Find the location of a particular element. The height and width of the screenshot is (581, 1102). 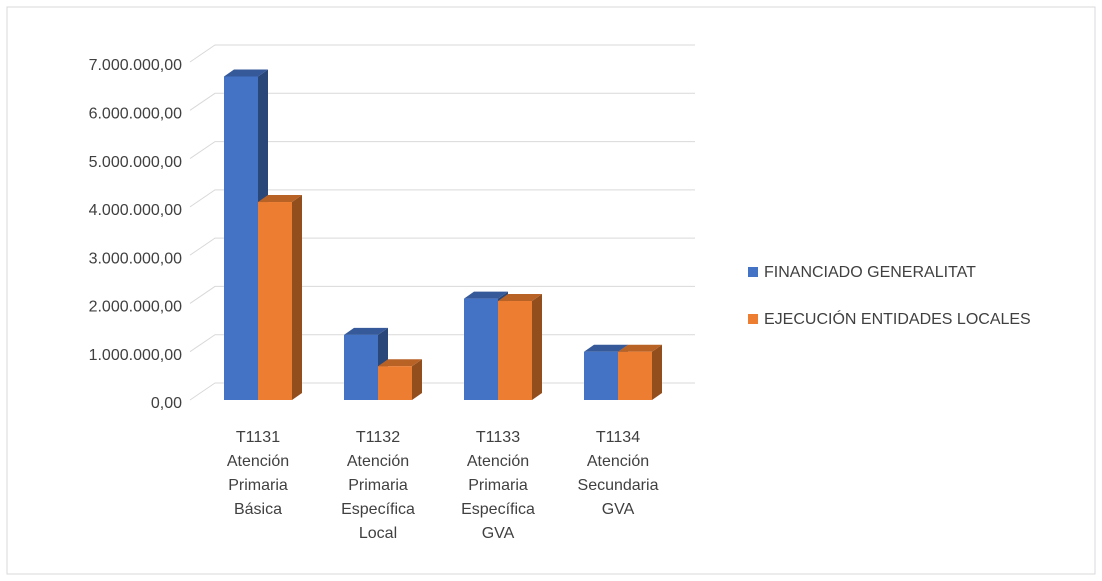

y-tick-label: 7.000.000,00 is located at coordinates (136, 65).